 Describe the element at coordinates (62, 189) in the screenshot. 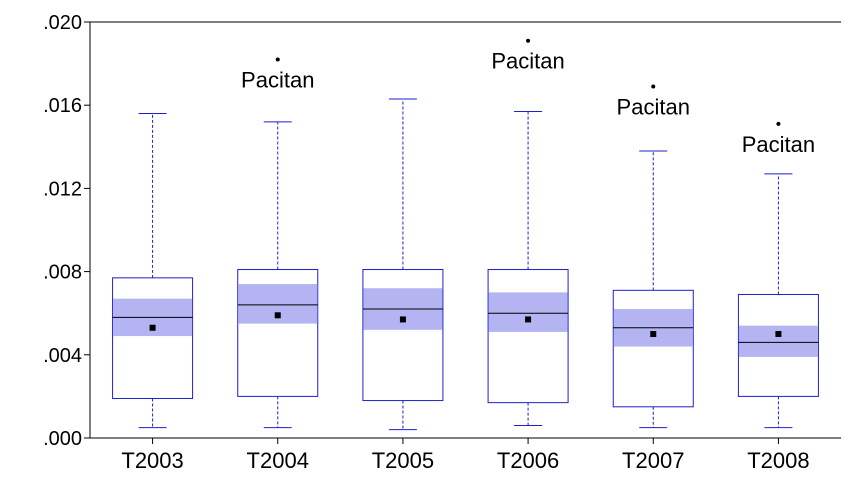

I see `y-tick-label: .012` at that location.